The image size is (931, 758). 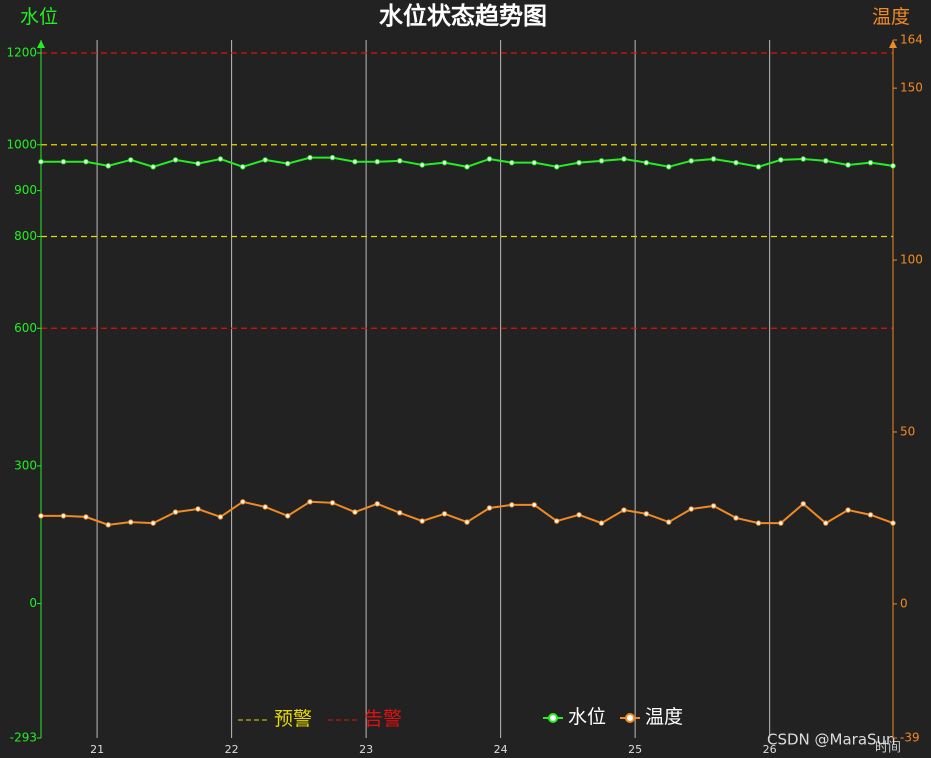 What do you see at coordinates (41, 44) in the screenshot?
I see `y-axis-arrow` at bounding box center [41, 44].